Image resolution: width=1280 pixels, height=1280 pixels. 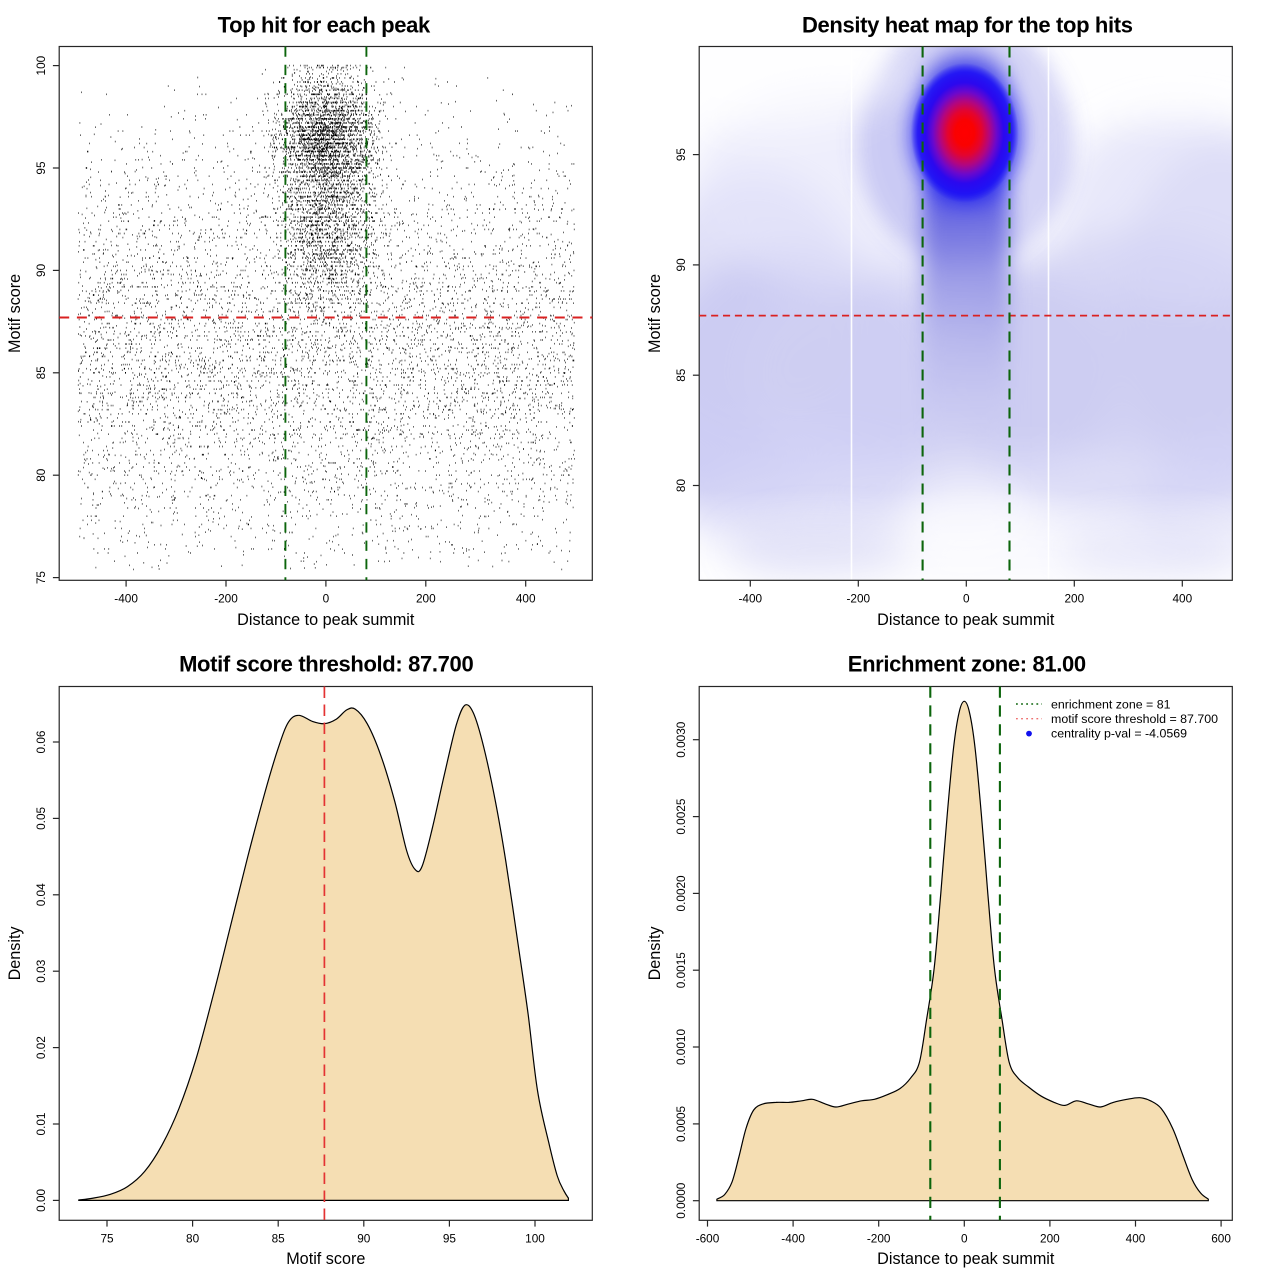 What do you see at coordinates (41, 741) in the screenshot?
I see `svg-text: 0.06` at bounding box center [41, 741].